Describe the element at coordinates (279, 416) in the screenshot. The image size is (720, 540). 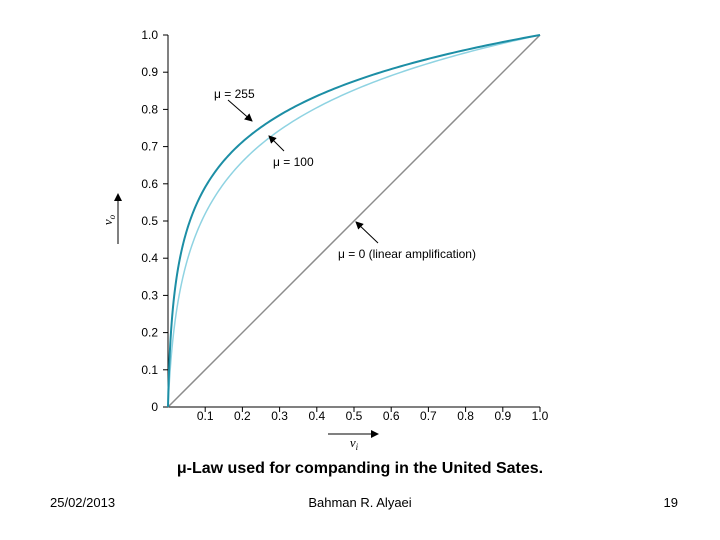
I see `x-tick-label: 0.3` at that location.